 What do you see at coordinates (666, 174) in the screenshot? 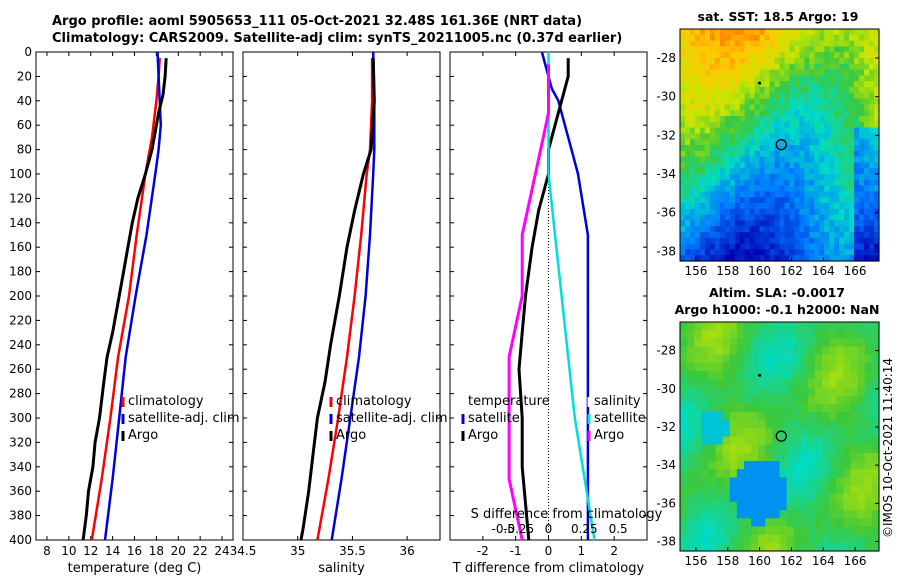
I see `map-y-tick-label: -34` at bounding box center [666, 174].